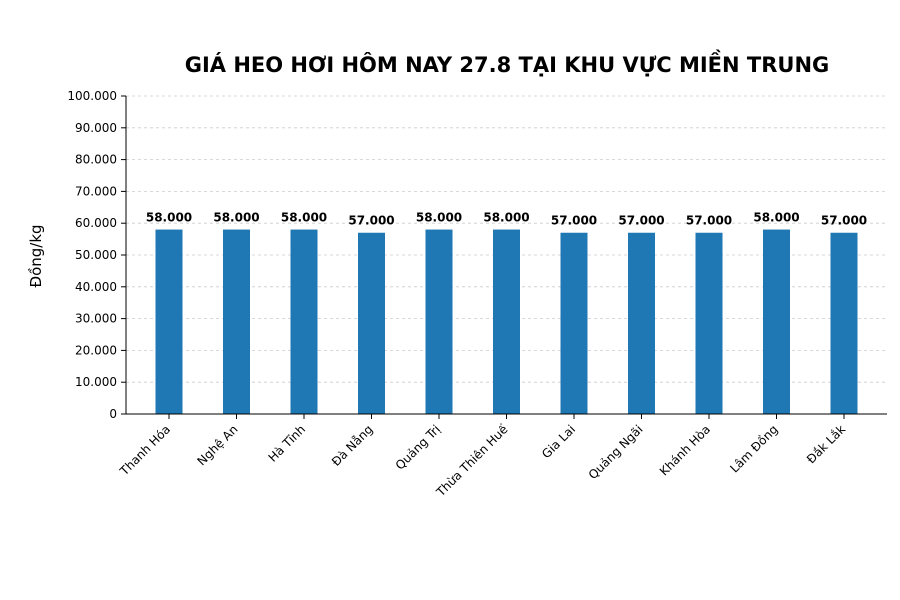 The width and height of the screenshot is (900, 600). What do you see at coordinates (96, 287) in the screenshot?
I see `y-tick-label: 40.000` at bounding box center [96, 287].